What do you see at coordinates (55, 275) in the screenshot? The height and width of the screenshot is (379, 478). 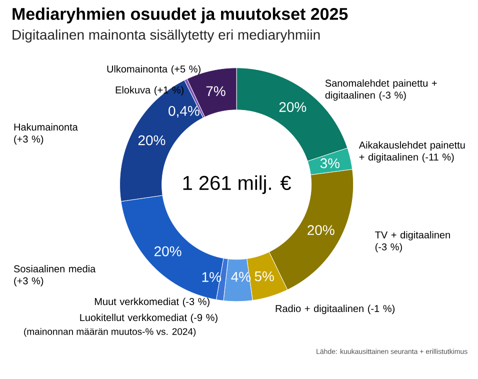 I see `slice-label: Sosiaalinen media (+3 %)` at bounding box center [55, 275].